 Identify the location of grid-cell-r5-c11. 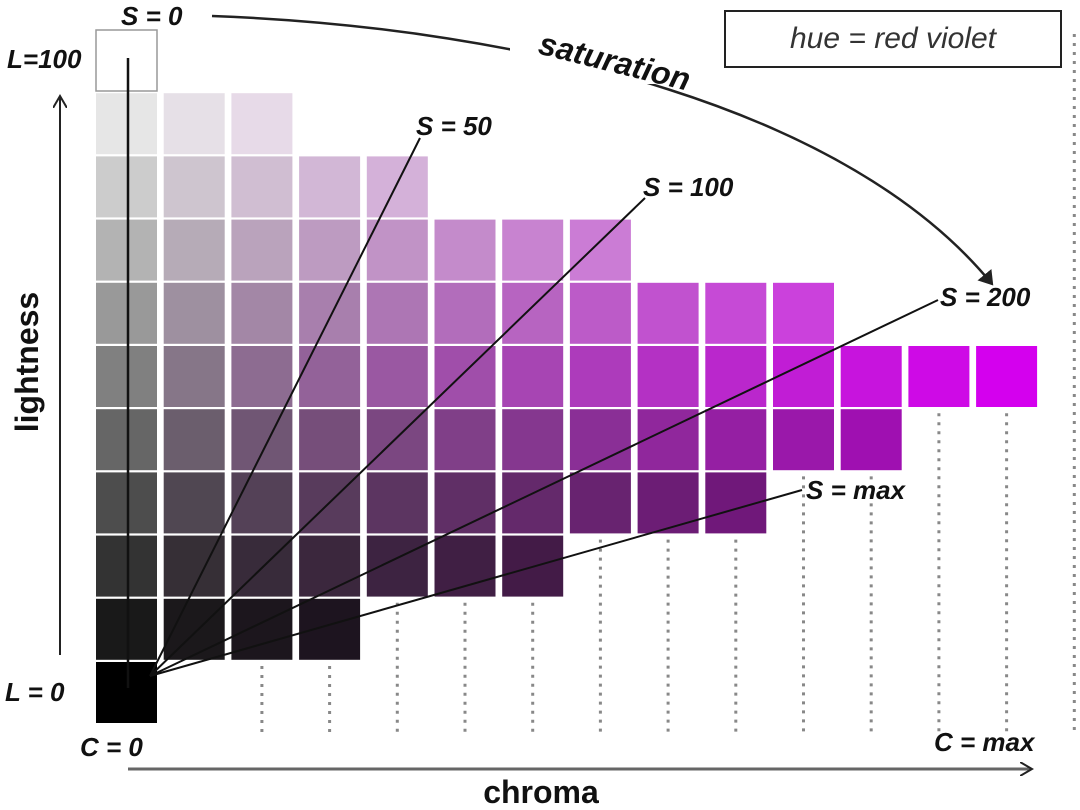
(871, 376).